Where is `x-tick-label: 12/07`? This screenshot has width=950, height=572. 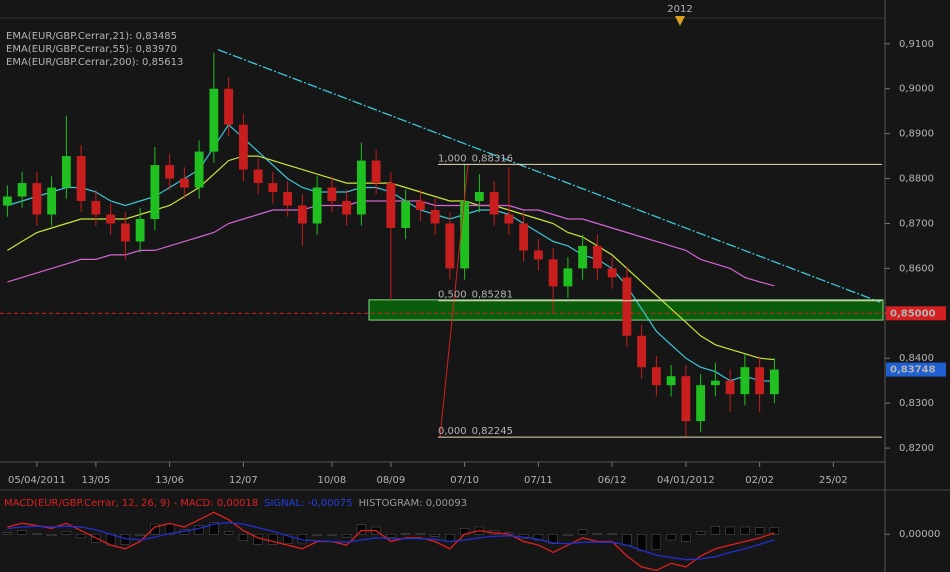 x-tick-label: 12/07 is located at coordinates (243, 480).